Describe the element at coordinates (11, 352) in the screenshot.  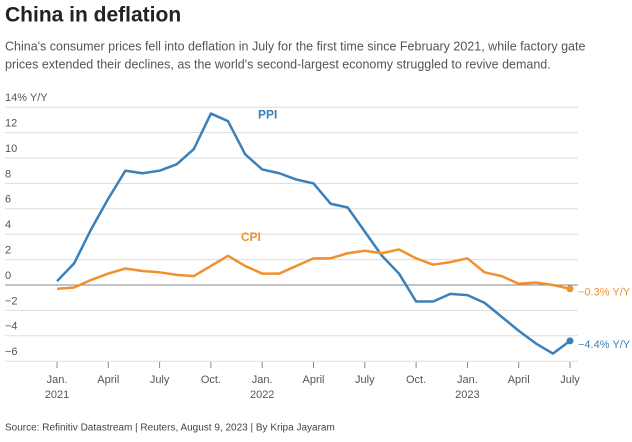
I see `y-tick-label: −6` at that location.